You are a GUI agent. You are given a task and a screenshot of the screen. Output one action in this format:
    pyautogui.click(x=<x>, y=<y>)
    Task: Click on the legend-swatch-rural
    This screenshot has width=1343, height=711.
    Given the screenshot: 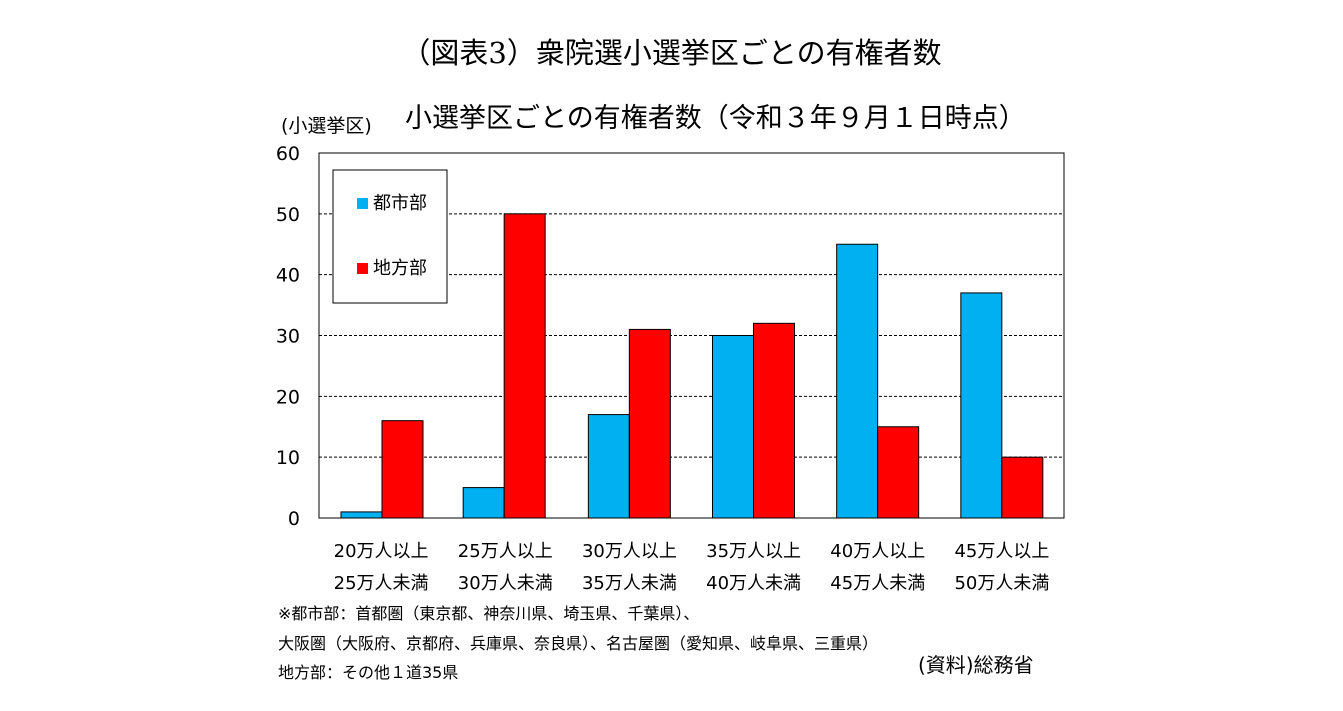 What is the action you would take?
    pyautogui.click(x=362, y=268)
    